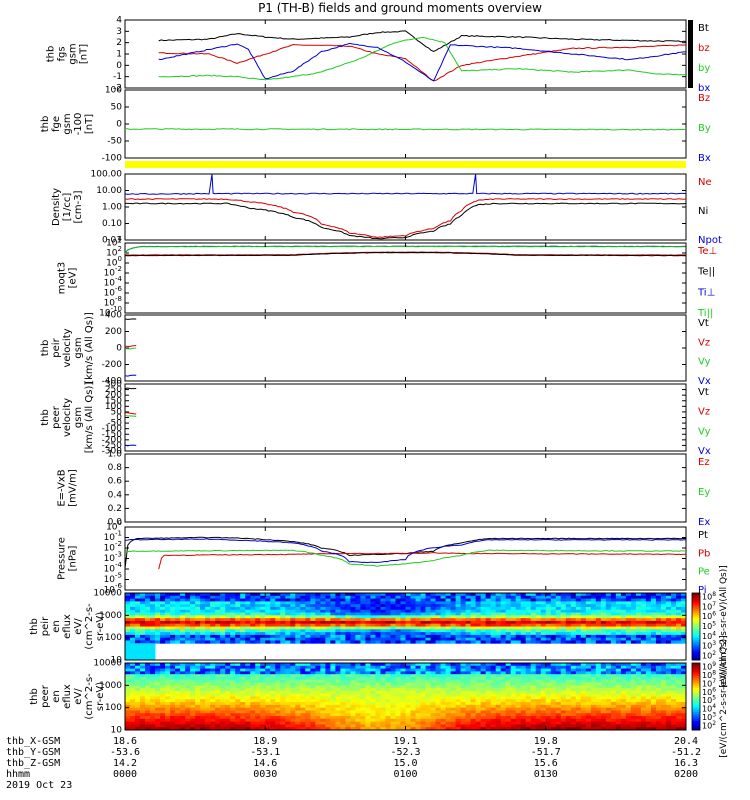  I want to click on legend-entry: By, so click(704, 128).